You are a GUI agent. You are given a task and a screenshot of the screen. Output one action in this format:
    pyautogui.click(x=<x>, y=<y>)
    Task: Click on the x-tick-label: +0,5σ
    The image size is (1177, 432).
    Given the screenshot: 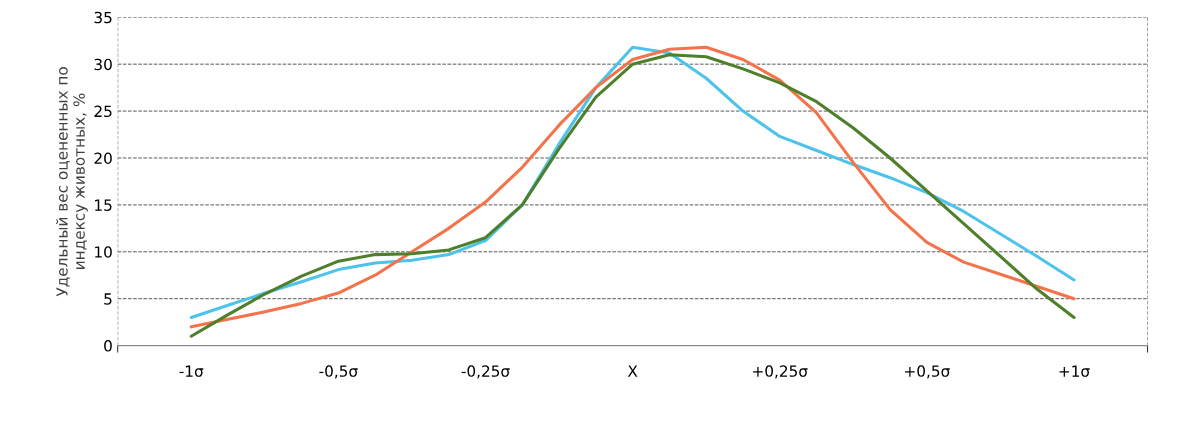 What is the action you would take?
    pyautogui.click(x=927, y=372)
    